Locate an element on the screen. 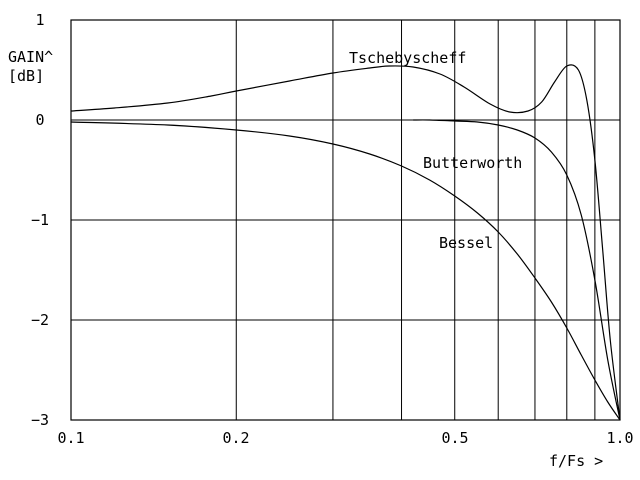 The image size is (640, 480). y-axis-label-line2: [dB] is located at coordinates (26, 76).